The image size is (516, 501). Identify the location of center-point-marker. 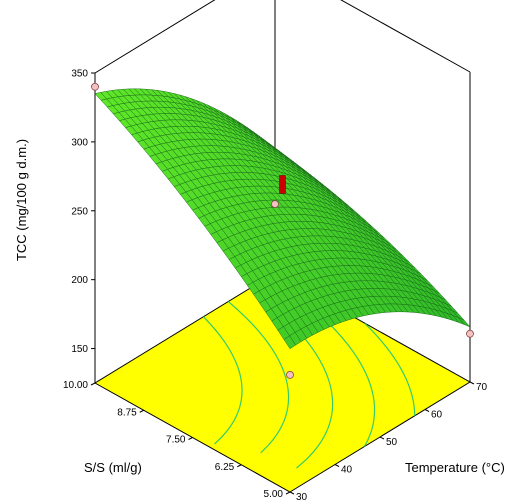
(282, 184).